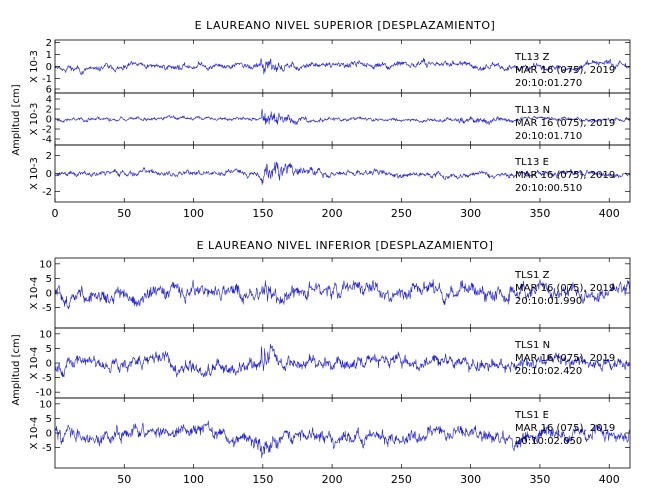  Describe the element at coordinates (55, 213) in the screenshot. I see `x-tick-label: 0` at that location.